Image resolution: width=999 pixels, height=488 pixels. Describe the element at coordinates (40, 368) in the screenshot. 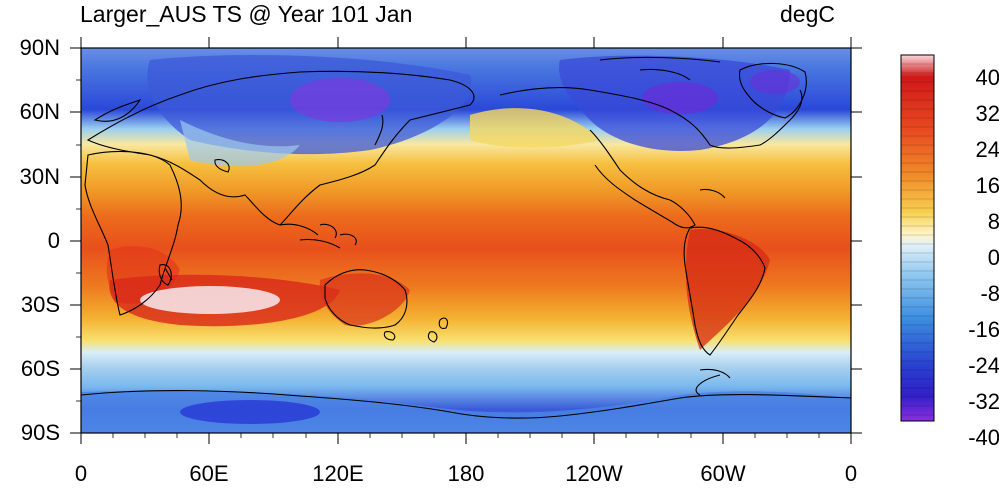

I see `lat-label-60s: 60S` at that location.